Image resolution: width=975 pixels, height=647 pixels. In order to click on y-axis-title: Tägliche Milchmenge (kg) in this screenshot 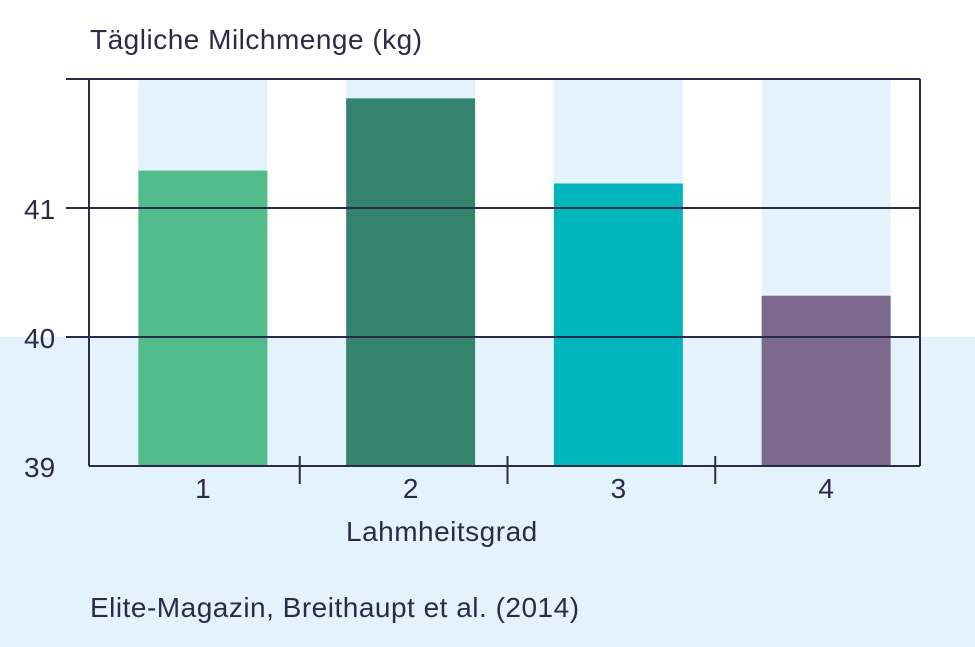, I will do `click(256, 39)`.